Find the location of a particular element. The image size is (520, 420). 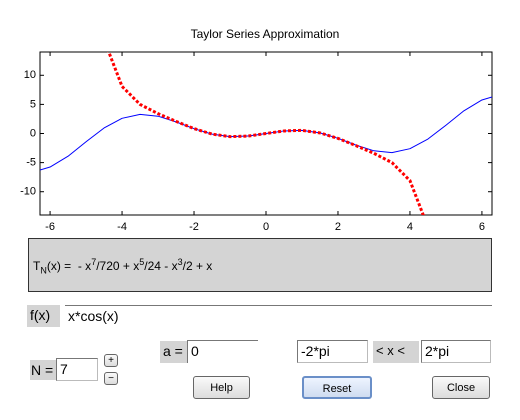

x-tick-label: 6 is located at coordinates (482, 225).